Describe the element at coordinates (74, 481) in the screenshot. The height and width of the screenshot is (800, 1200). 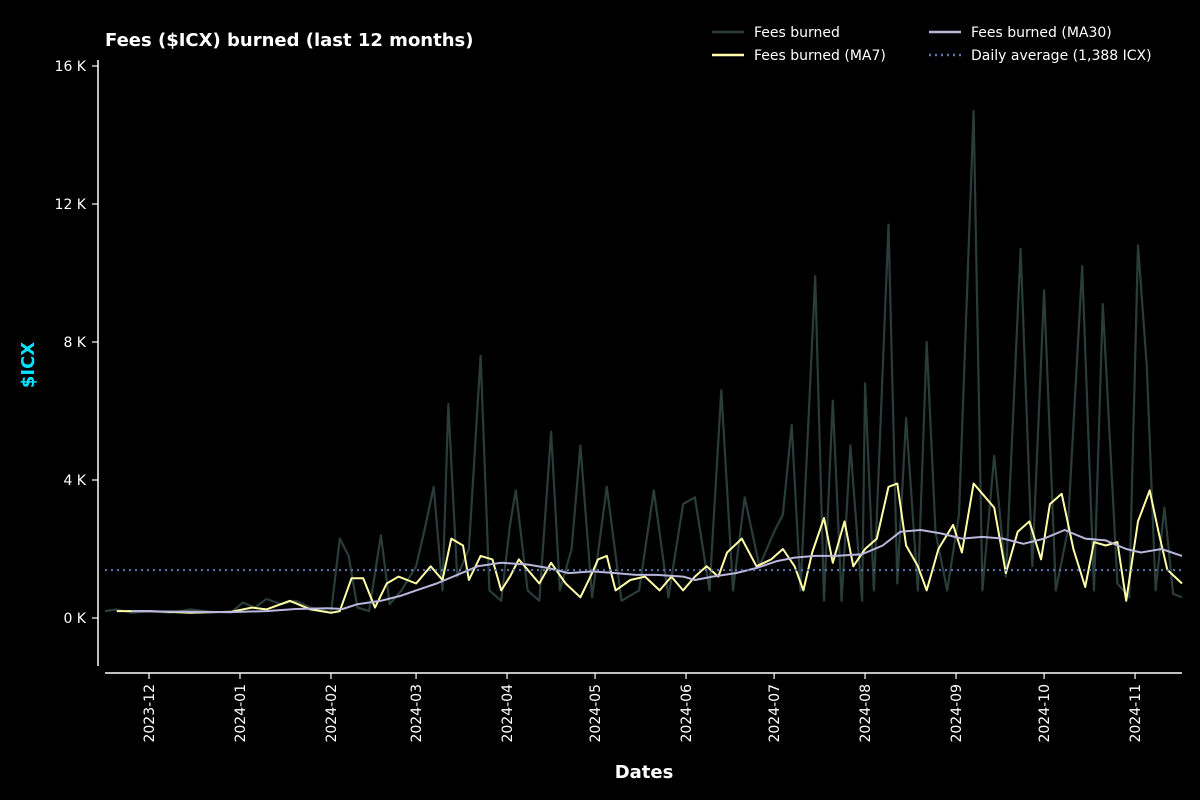
I see `y-tick-label: 4 K` at that location.